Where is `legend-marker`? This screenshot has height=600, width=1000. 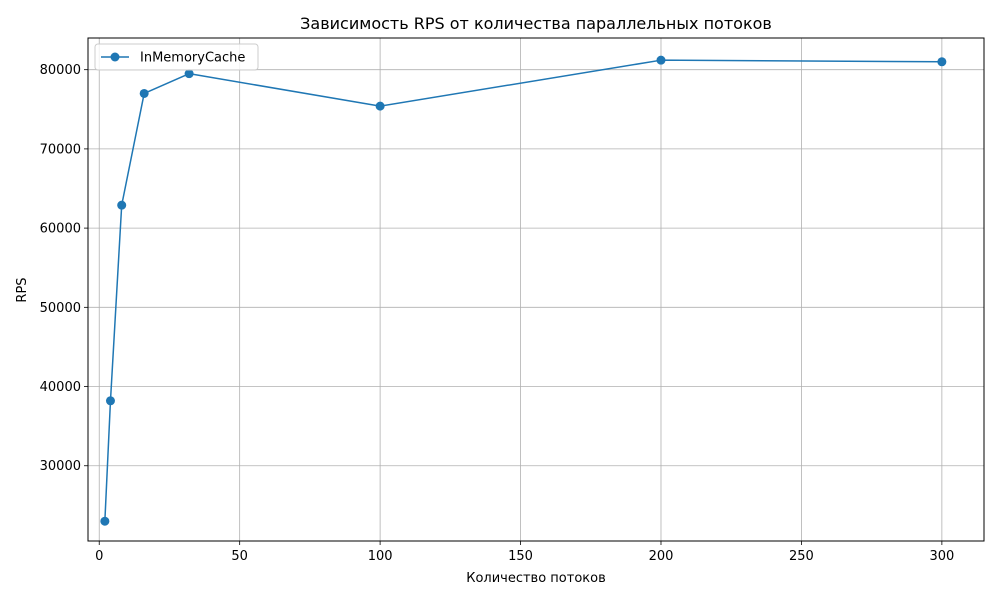 legend-marker is located at coordinates (115, 57).